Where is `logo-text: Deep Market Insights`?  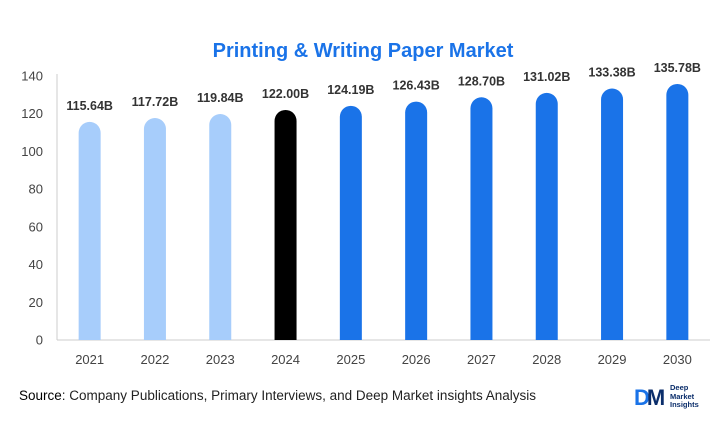 logo-text: Deep Market Insights is located at coordinates (684, 396).